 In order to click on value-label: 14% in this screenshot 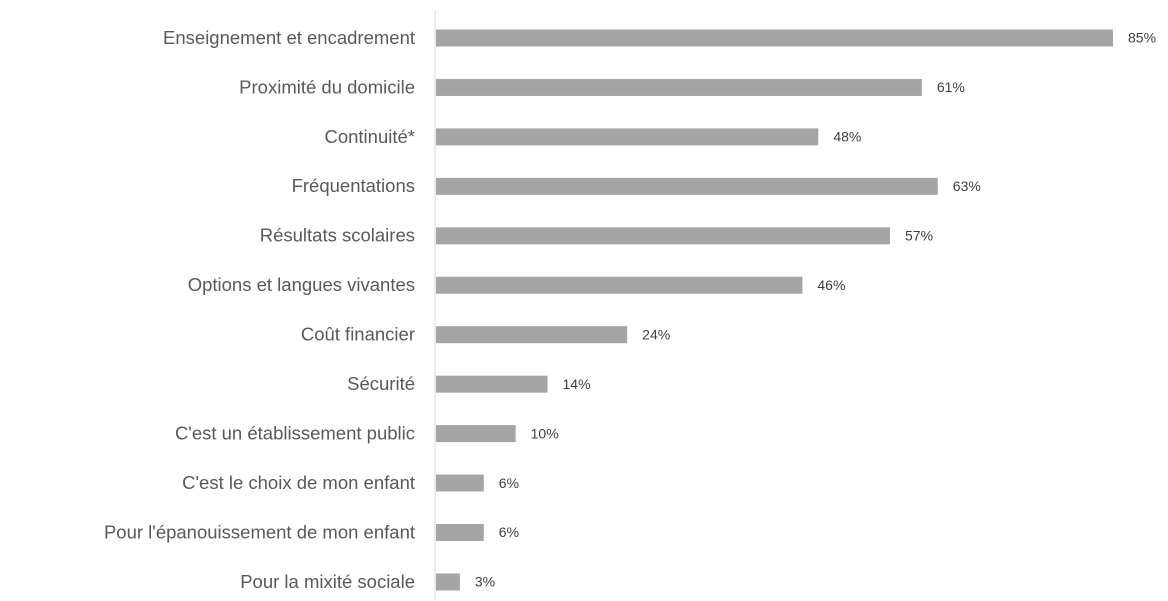, I will do `click(577, 384)`.